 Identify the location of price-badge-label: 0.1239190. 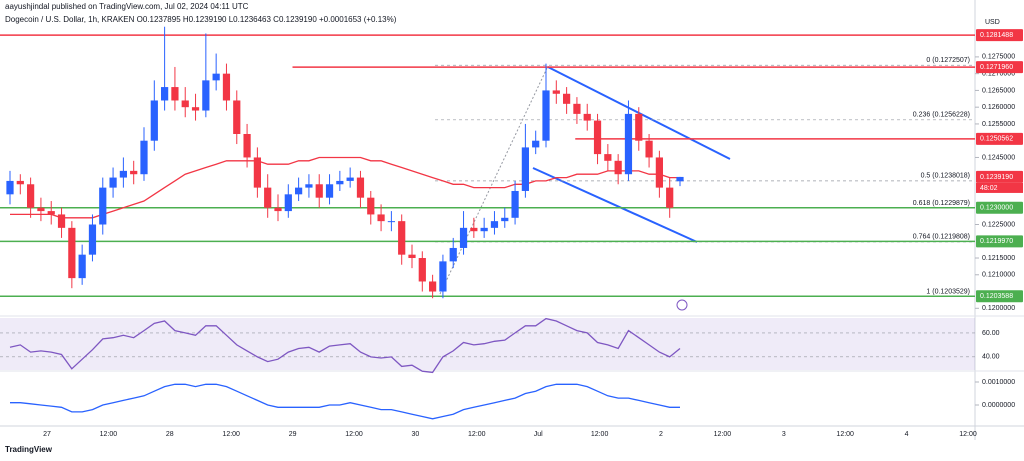
(996, 177).